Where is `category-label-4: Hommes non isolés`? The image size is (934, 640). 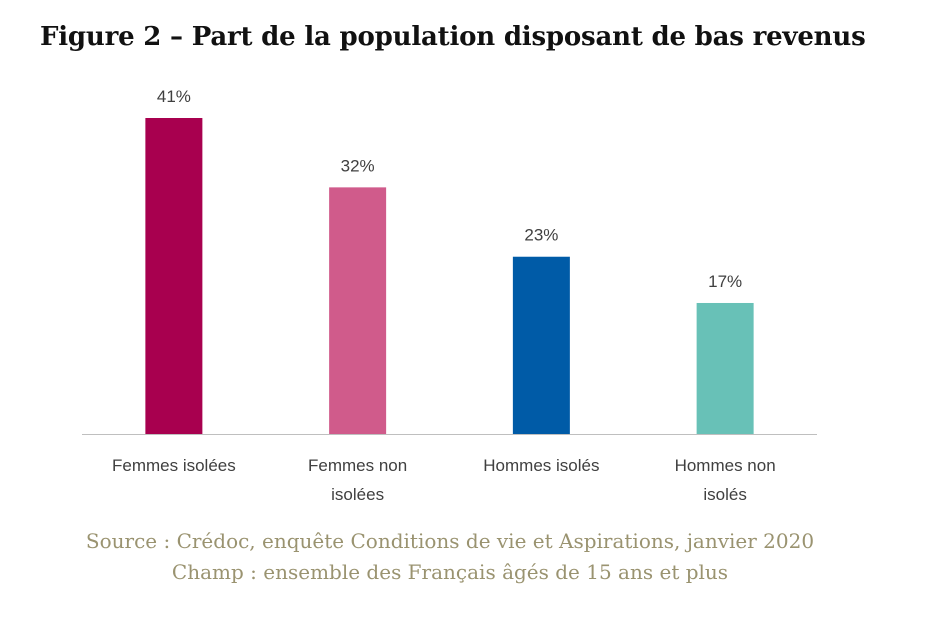
category-label-4: Hommes non isolés is located at coordinates (725, 480).